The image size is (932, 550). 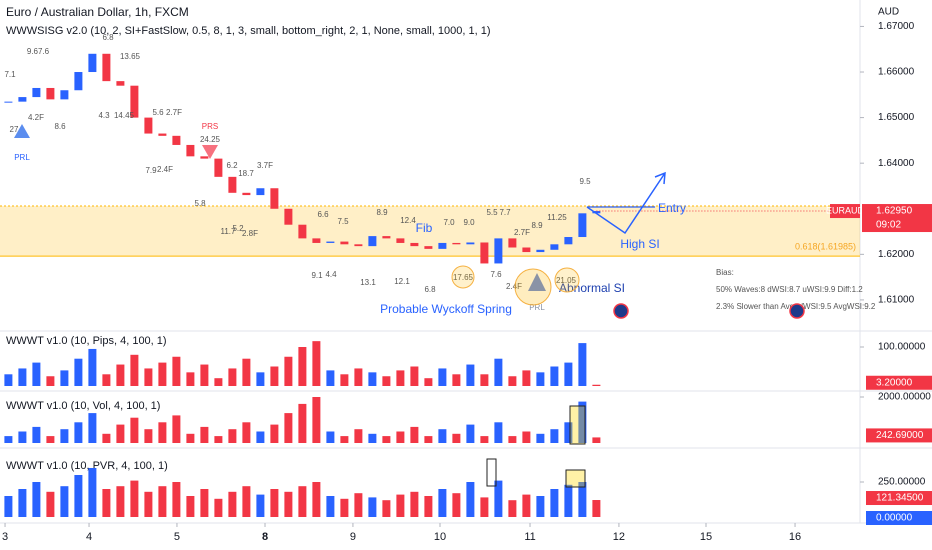 What do you see at coordinates (585, 181) in the screenshot?
I see `wave-annotation: 9.5` at bounding box center [585, 181].